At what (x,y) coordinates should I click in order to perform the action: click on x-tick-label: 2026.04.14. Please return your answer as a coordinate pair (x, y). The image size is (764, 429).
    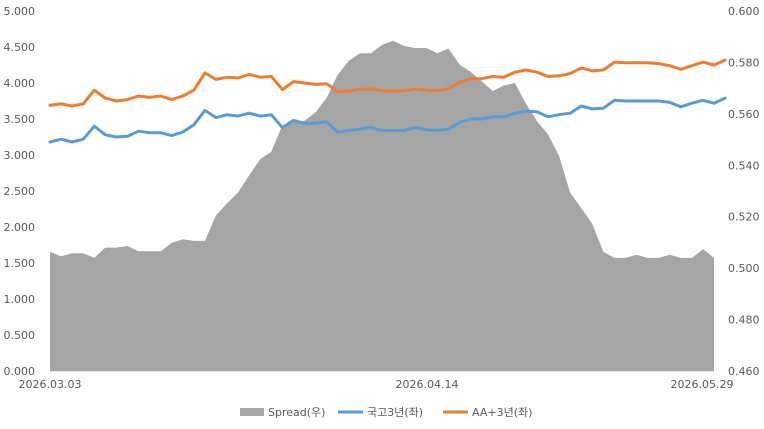
    Looking at the image, I should click on (427, 384).